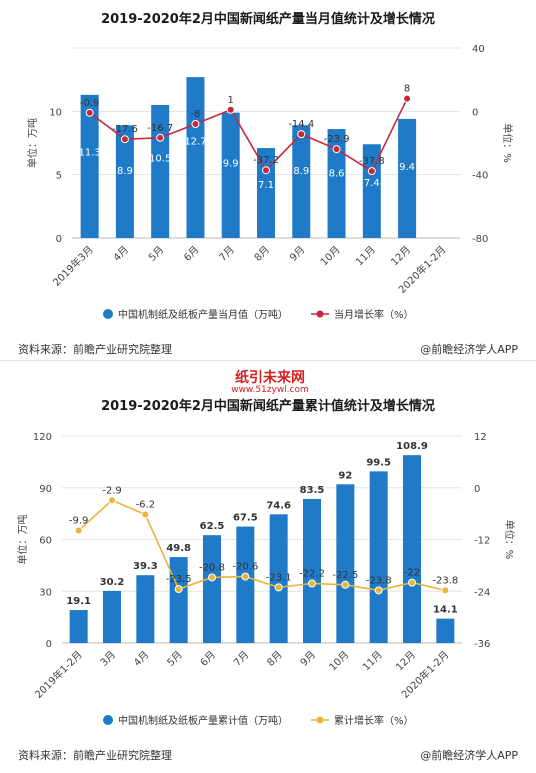  Describe the element at coordinates (59, 239) in the screenshot. I see `y-tick-label: 0` at that location.